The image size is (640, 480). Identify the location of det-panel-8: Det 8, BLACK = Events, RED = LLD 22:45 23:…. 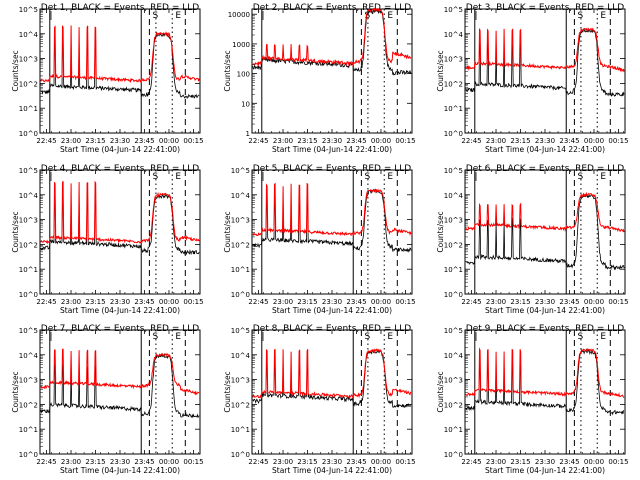
(319, 399).